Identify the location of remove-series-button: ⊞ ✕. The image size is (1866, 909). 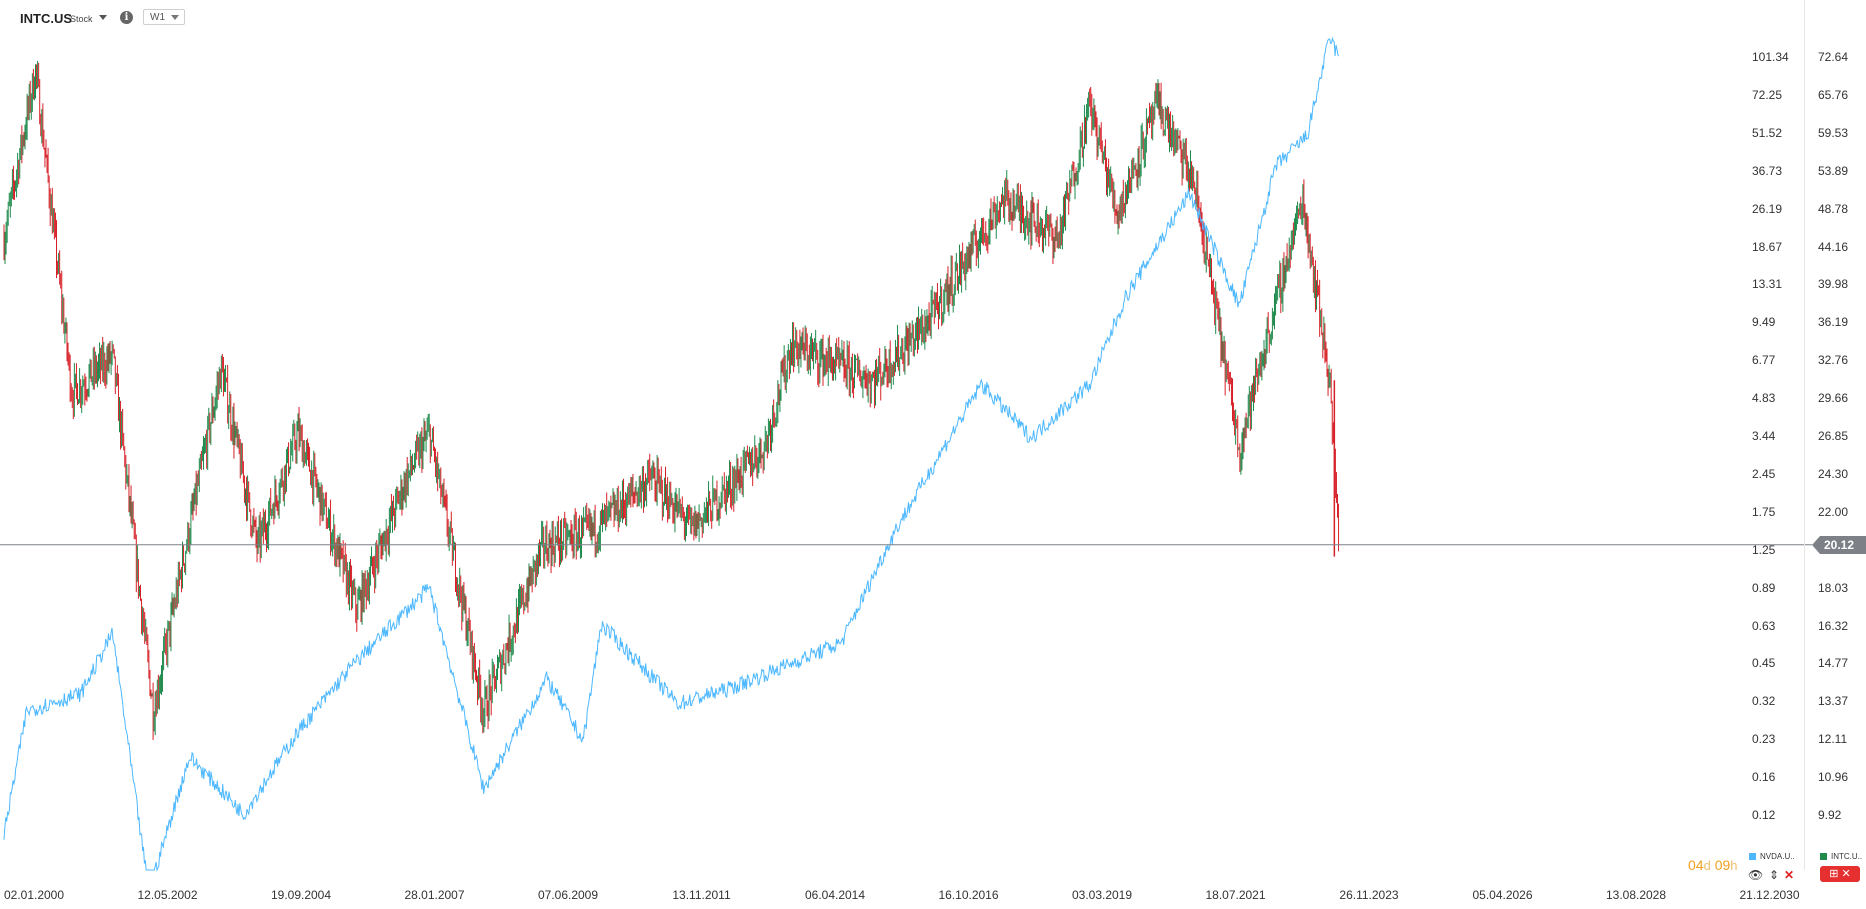
(1840, 874).